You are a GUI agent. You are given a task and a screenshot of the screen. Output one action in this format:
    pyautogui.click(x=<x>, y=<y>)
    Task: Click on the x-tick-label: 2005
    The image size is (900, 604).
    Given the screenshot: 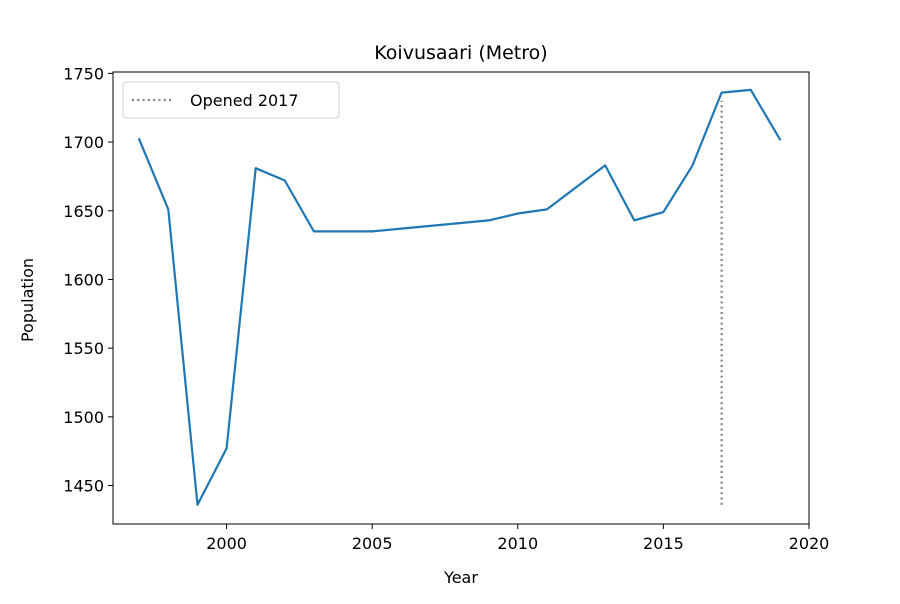 What is the action you would take?
    pyautogui.click(x=372, y=543)
    